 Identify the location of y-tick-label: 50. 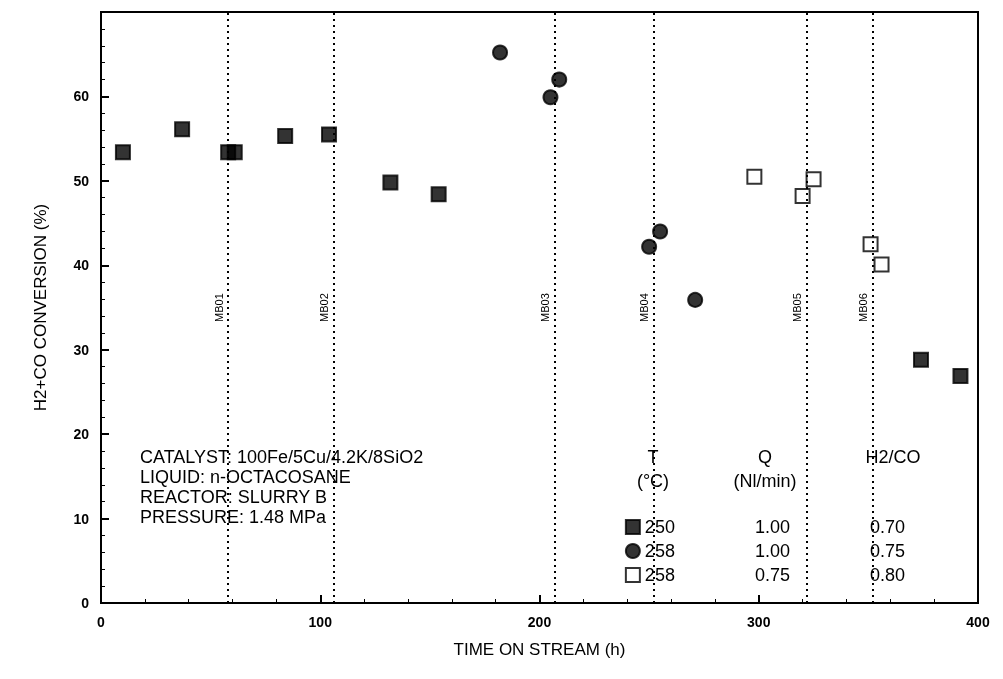
(81, 180).